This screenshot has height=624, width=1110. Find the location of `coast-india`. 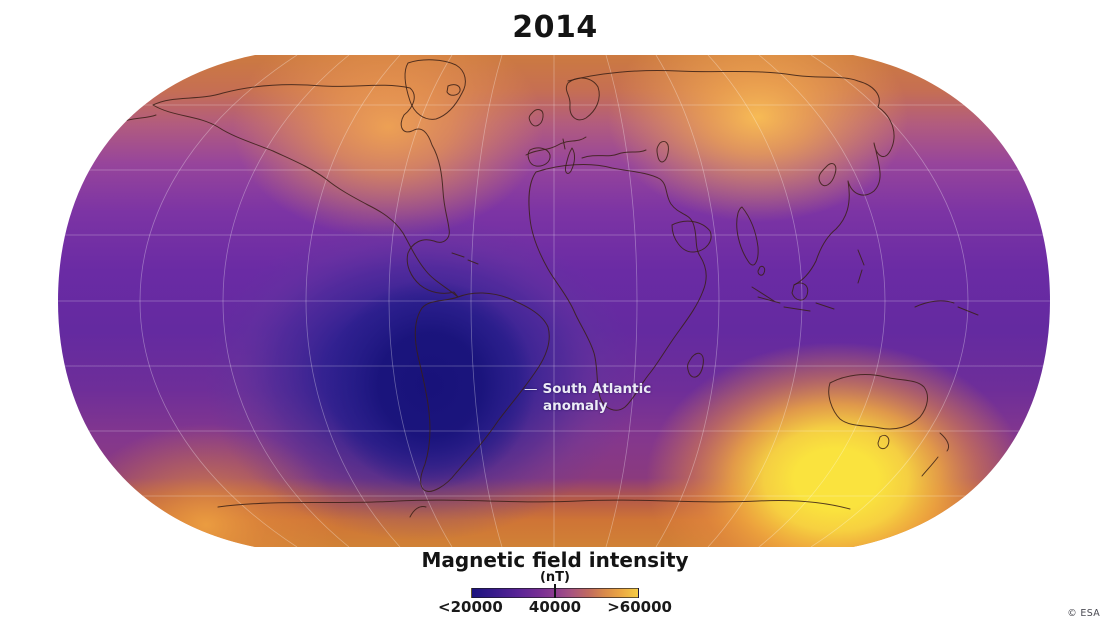

coast-india is located at coordinates (747, 236).